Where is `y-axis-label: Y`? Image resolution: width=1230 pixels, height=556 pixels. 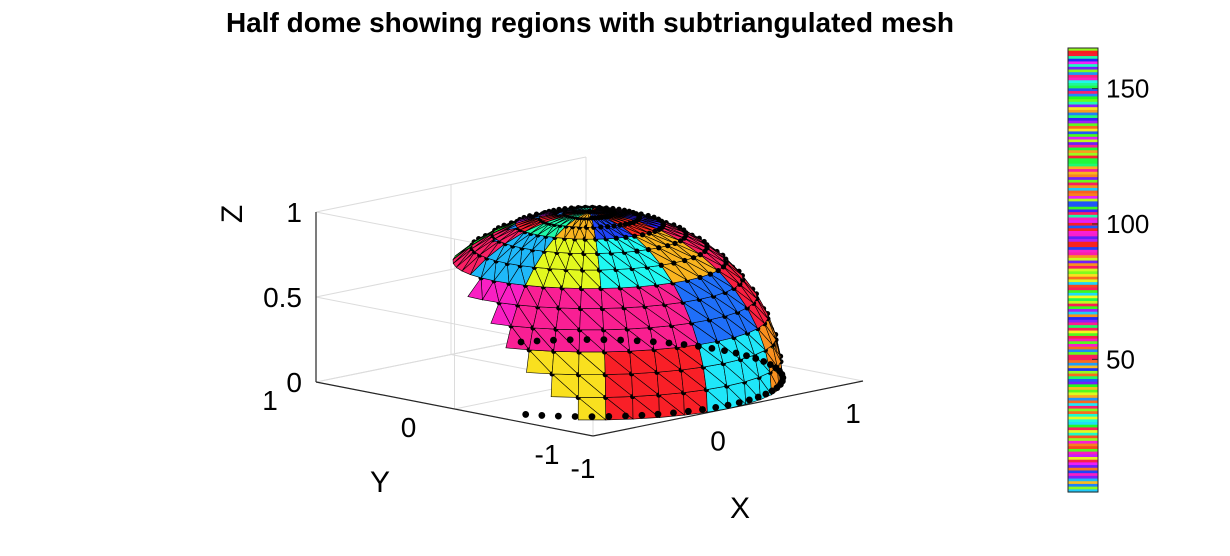
y-axis-label: Y is located at coordinates (380, 482).